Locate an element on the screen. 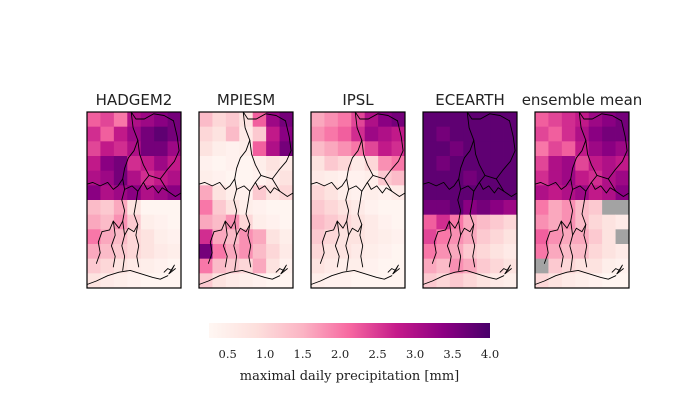 This screenshot has width=700, height=400. panel-frame is located at coordinates (358, 200).